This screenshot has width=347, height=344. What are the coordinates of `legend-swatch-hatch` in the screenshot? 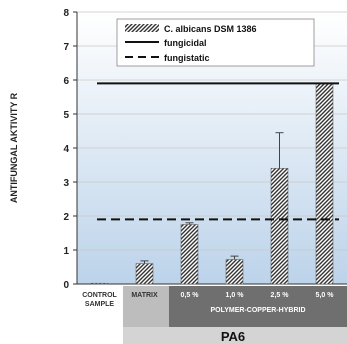 It's located at (142, 28).